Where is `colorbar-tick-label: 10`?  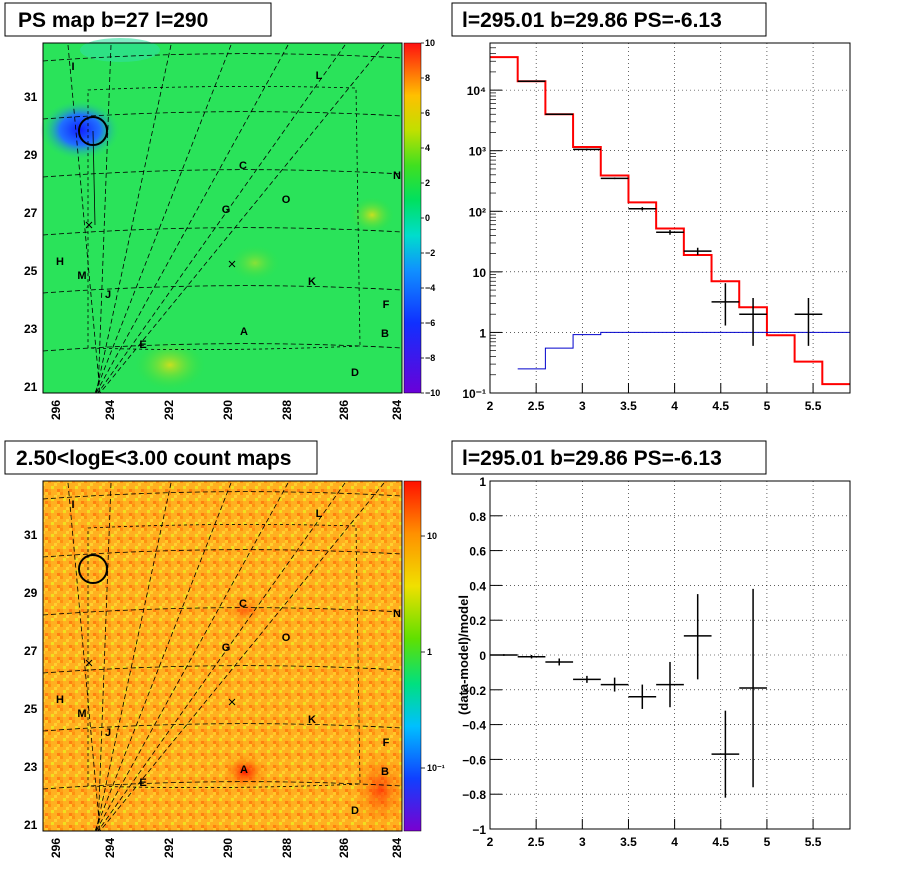 colorbar-tick-label: 10 is located at coordinates (432, 536).